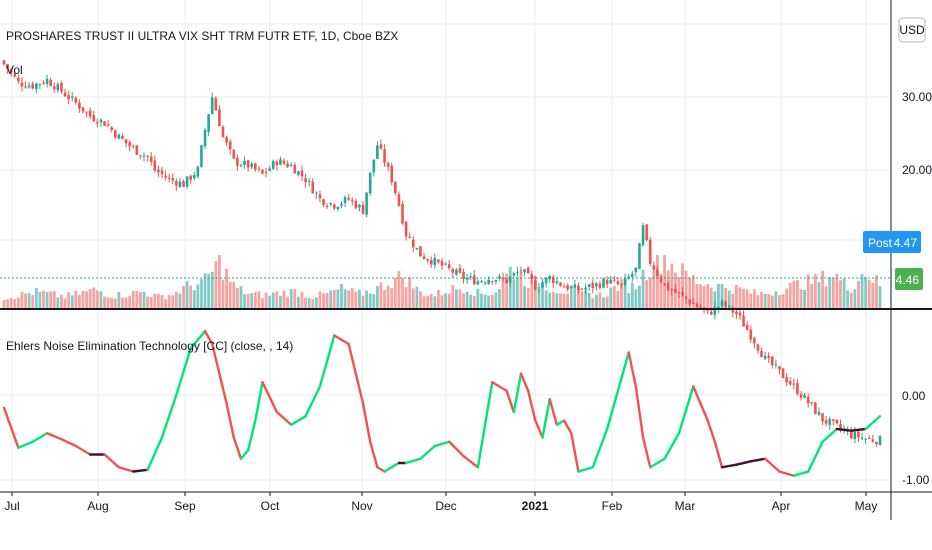 The height and width of the screenshot is (550, 932). I want to click on currency-button: USD, so click(912, 30).